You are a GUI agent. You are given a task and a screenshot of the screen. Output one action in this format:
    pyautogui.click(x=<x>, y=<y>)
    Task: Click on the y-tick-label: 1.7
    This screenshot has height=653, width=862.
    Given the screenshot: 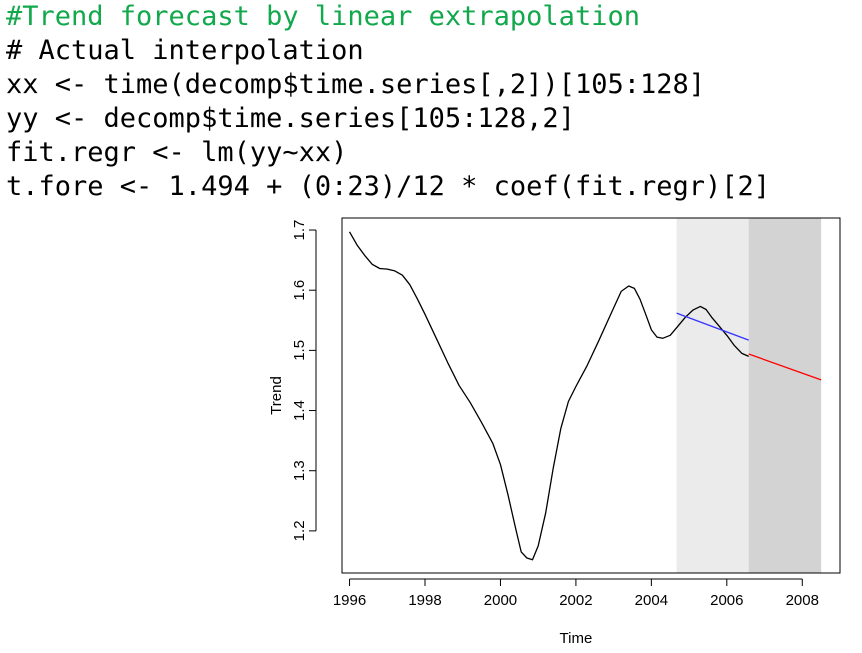 What is the action you would take?
    pyautogui.click(x=299, y=230)
    